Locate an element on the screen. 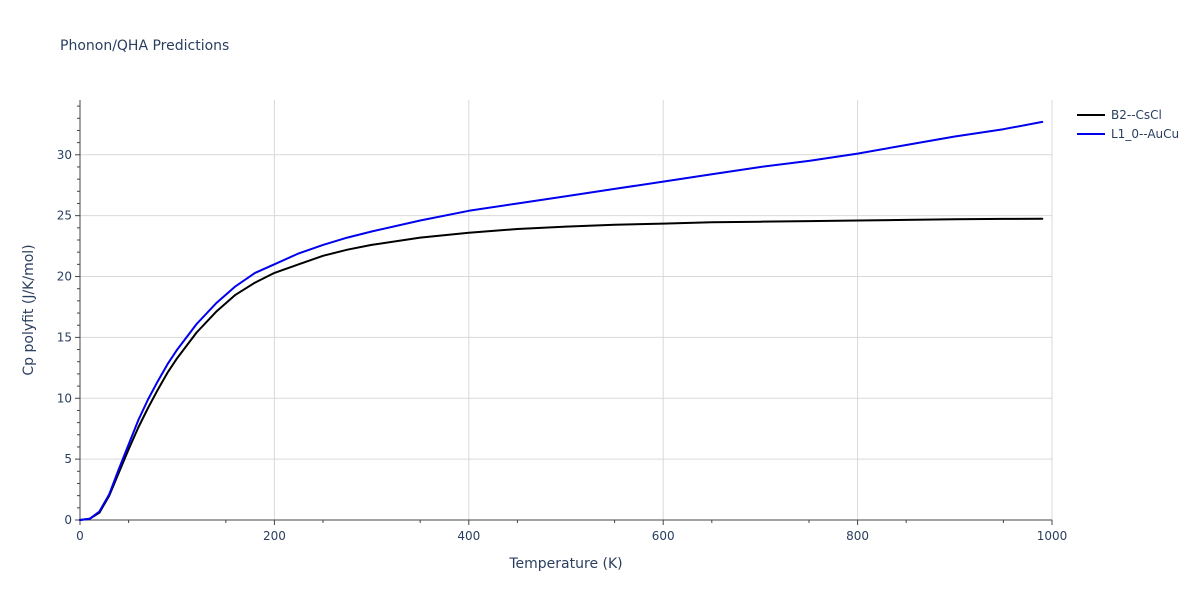  x-tick-label: 600 is located at coordinates (663, 536).